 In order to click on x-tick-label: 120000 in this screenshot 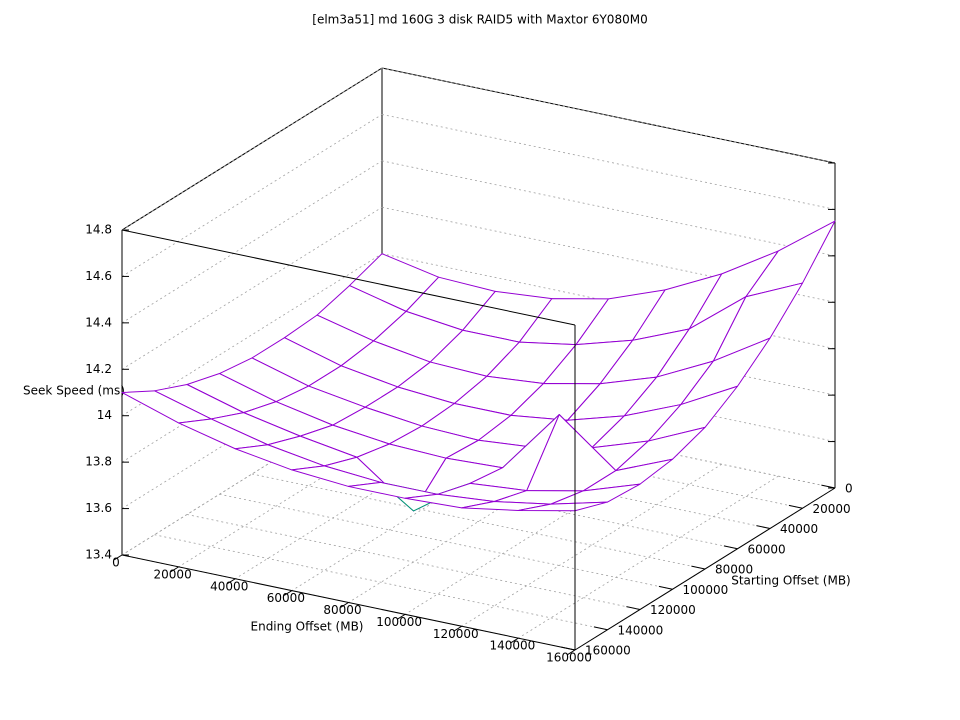, I will do `click(456, 634)`.